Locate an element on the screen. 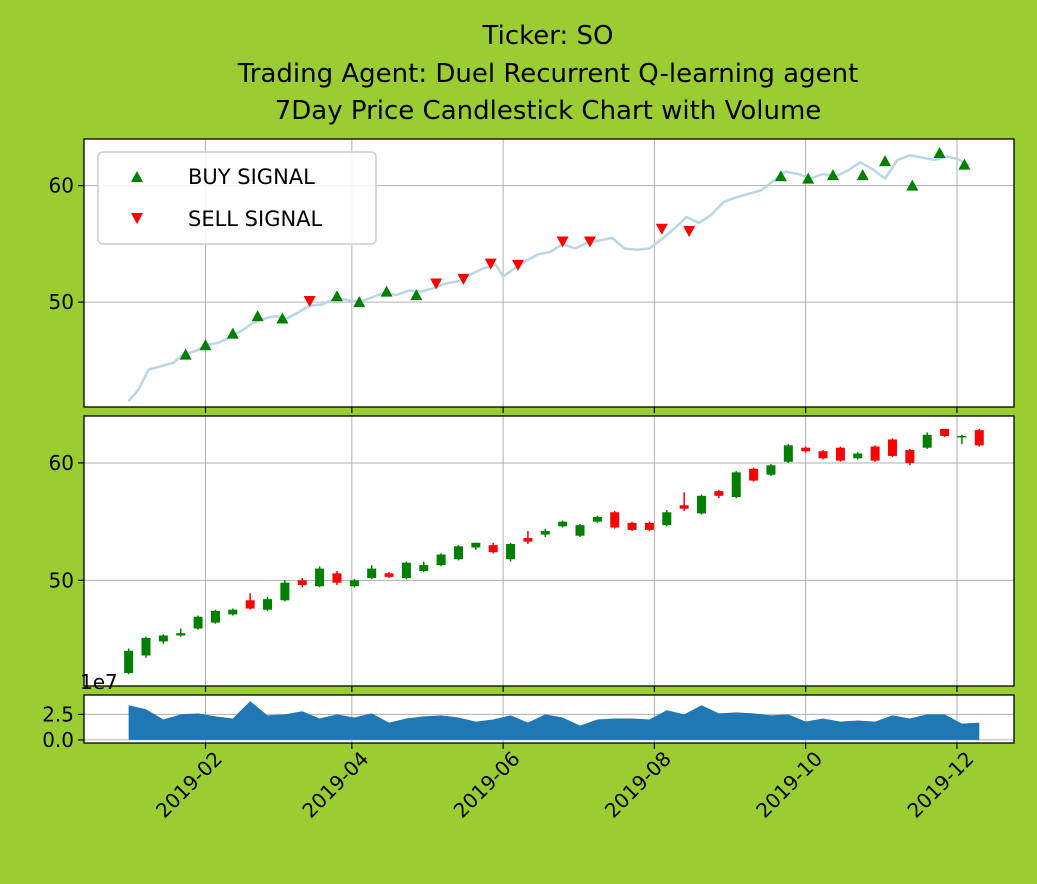 The width and height of the screenshot is (1037, 884). legend: BUY SIGNAL SELL SIGNAL is located at coordinates (237, 198).